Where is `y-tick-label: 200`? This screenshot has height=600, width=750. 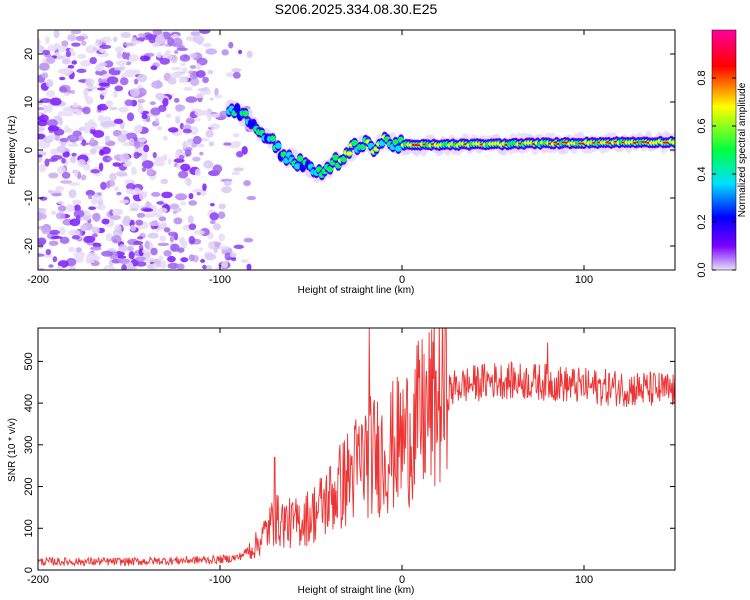
y-tick-label: 200 is located at coordinates (29, 486).